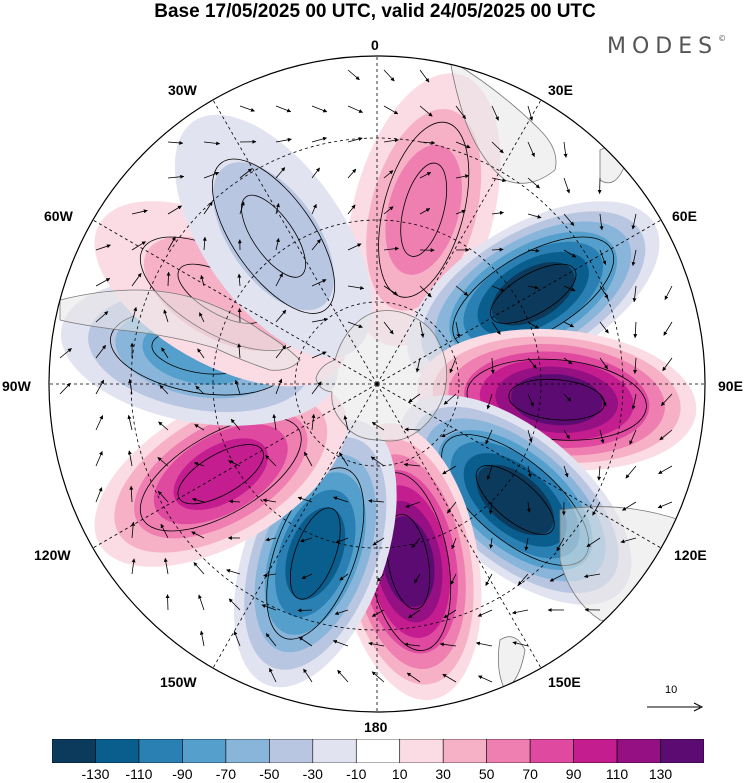  What do you see at coordinates (16, 386) in the screenshot?
I see `lon-label-90w: 90W` at bounding box center [16, 386].